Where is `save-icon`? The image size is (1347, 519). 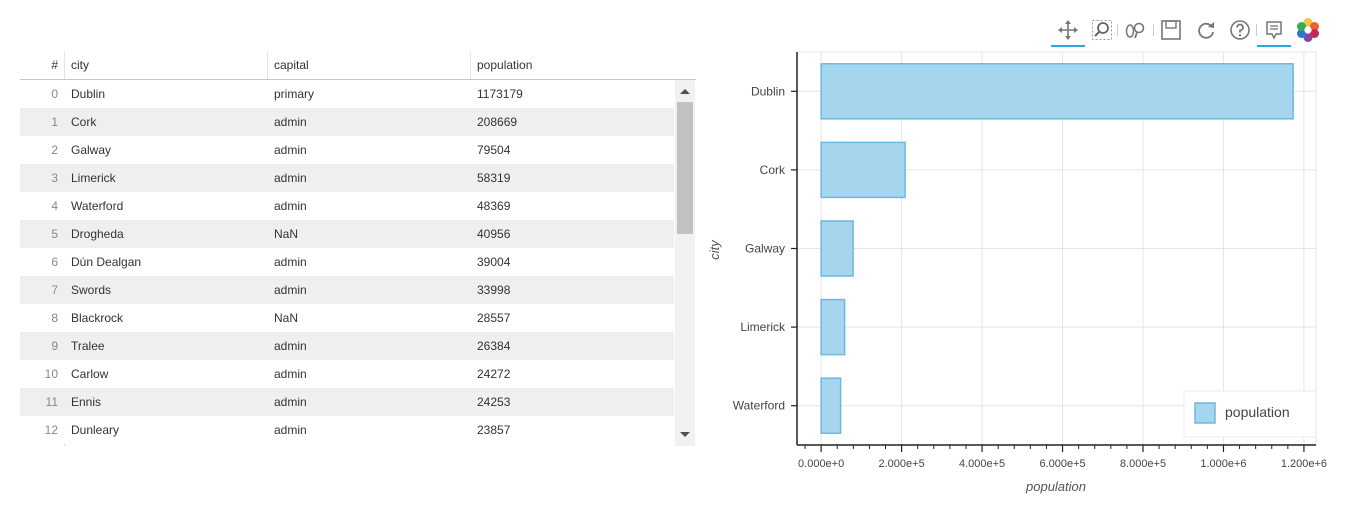 save-icon is located at coordinates (1171, 30).